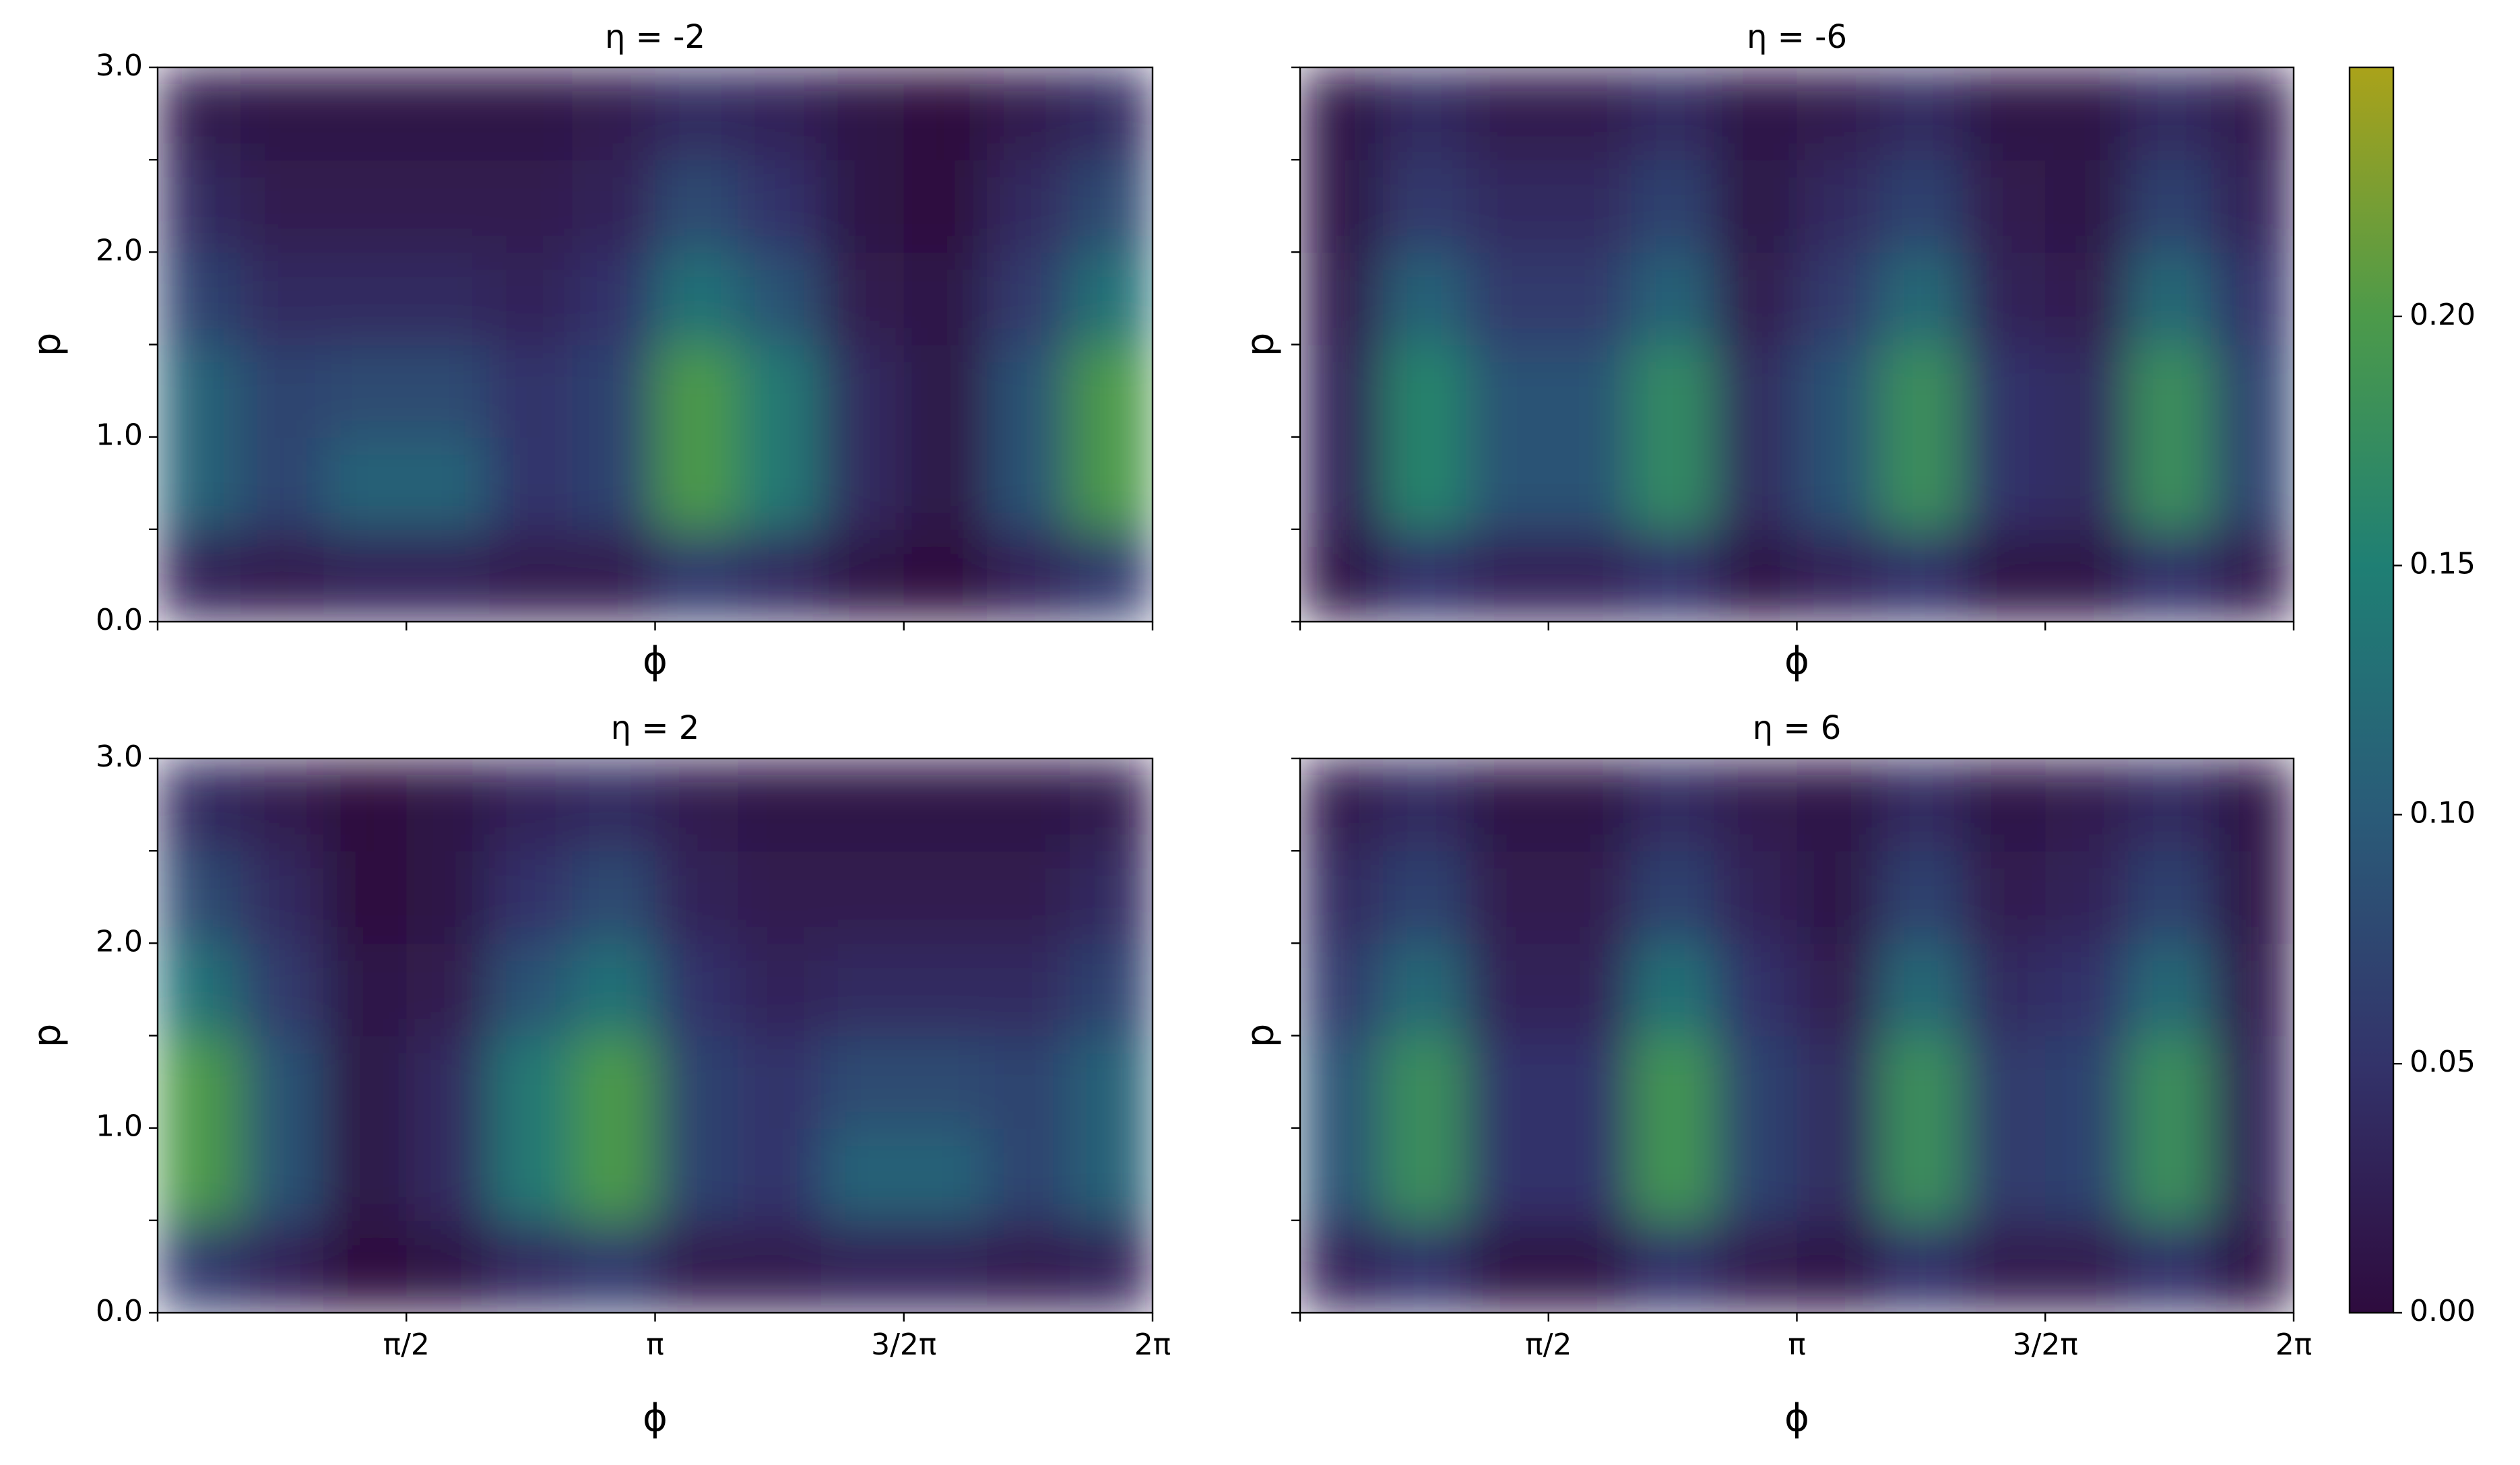 This screenshot has height=1465, width=2520. Describe the element at coordinates (1797, 1345) in the screenshot. I see `x-tick-label: π` at that location.